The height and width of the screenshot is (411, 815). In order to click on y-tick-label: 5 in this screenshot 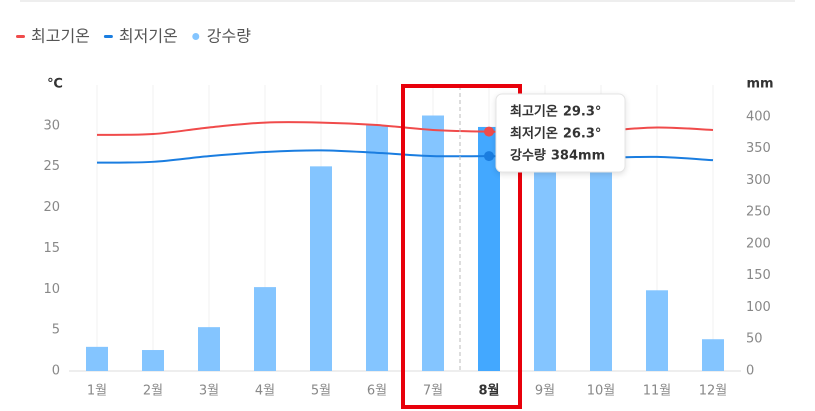, I will do `click(56, 330)`.